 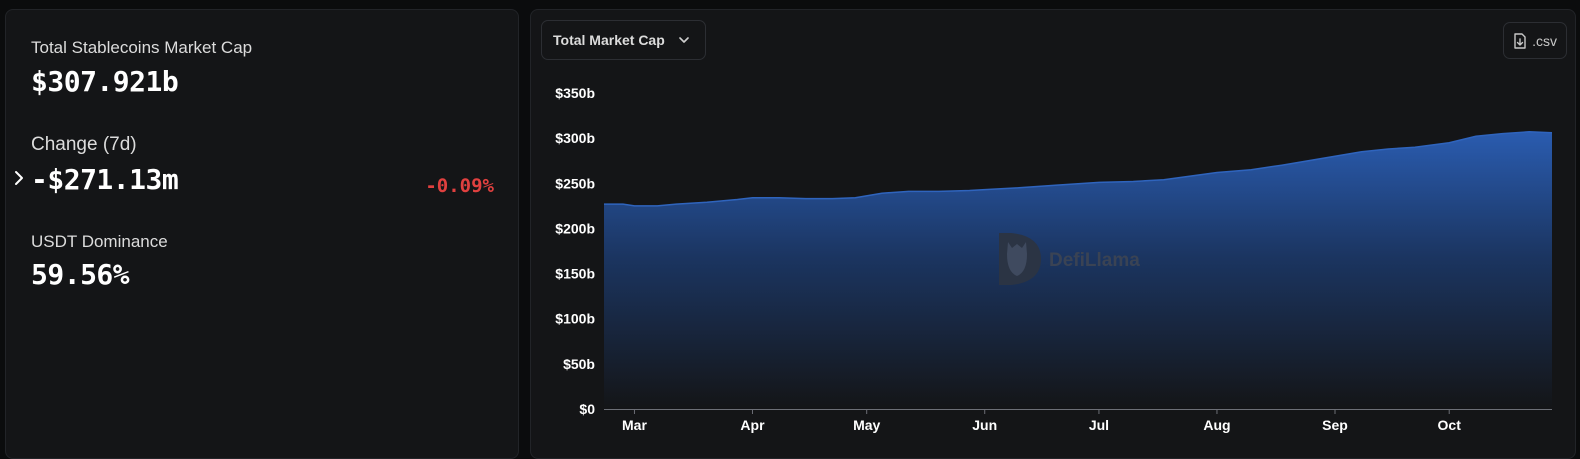 What do you see at coordinates (1520, 40) in the screenshot?
I see `file-download-icon` at bounding box center [1520, 40].